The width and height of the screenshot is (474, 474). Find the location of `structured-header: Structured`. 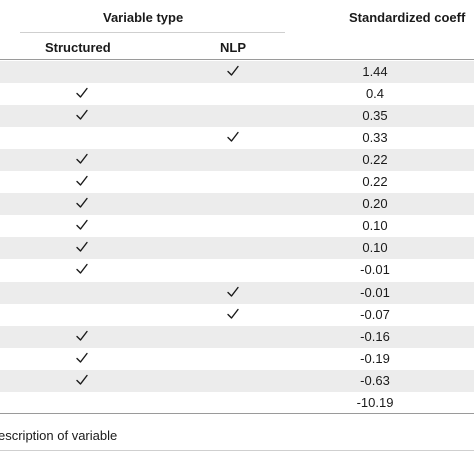

structured-header: Structured is located at coordinates (78, 47).